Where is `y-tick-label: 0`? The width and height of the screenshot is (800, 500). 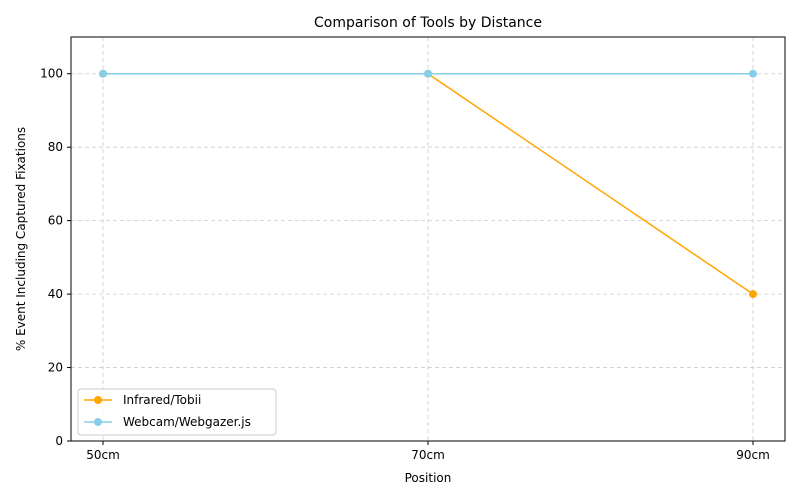 y-tick-label: 0 is located at coordinates (59, 441).